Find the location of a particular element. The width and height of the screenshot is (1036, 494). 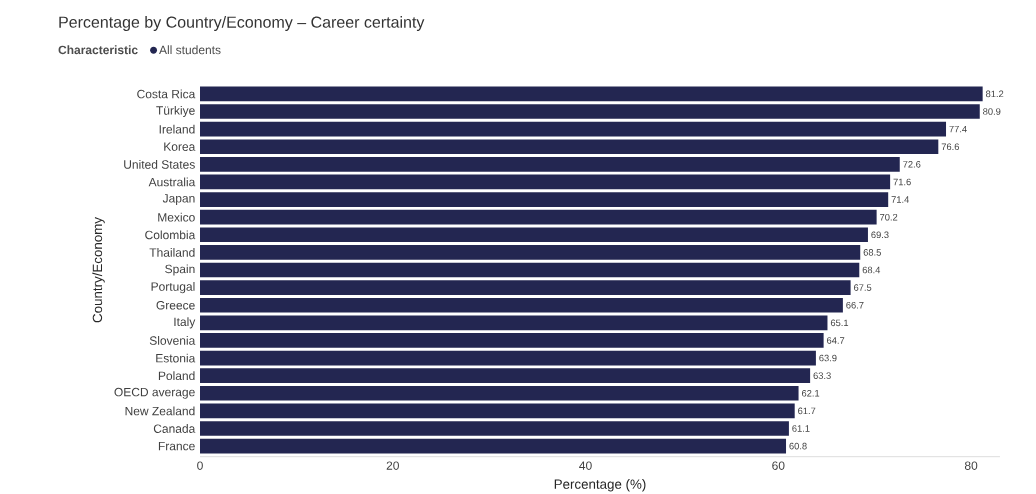

y-tick-label: France is located at coordinates (176, 446).